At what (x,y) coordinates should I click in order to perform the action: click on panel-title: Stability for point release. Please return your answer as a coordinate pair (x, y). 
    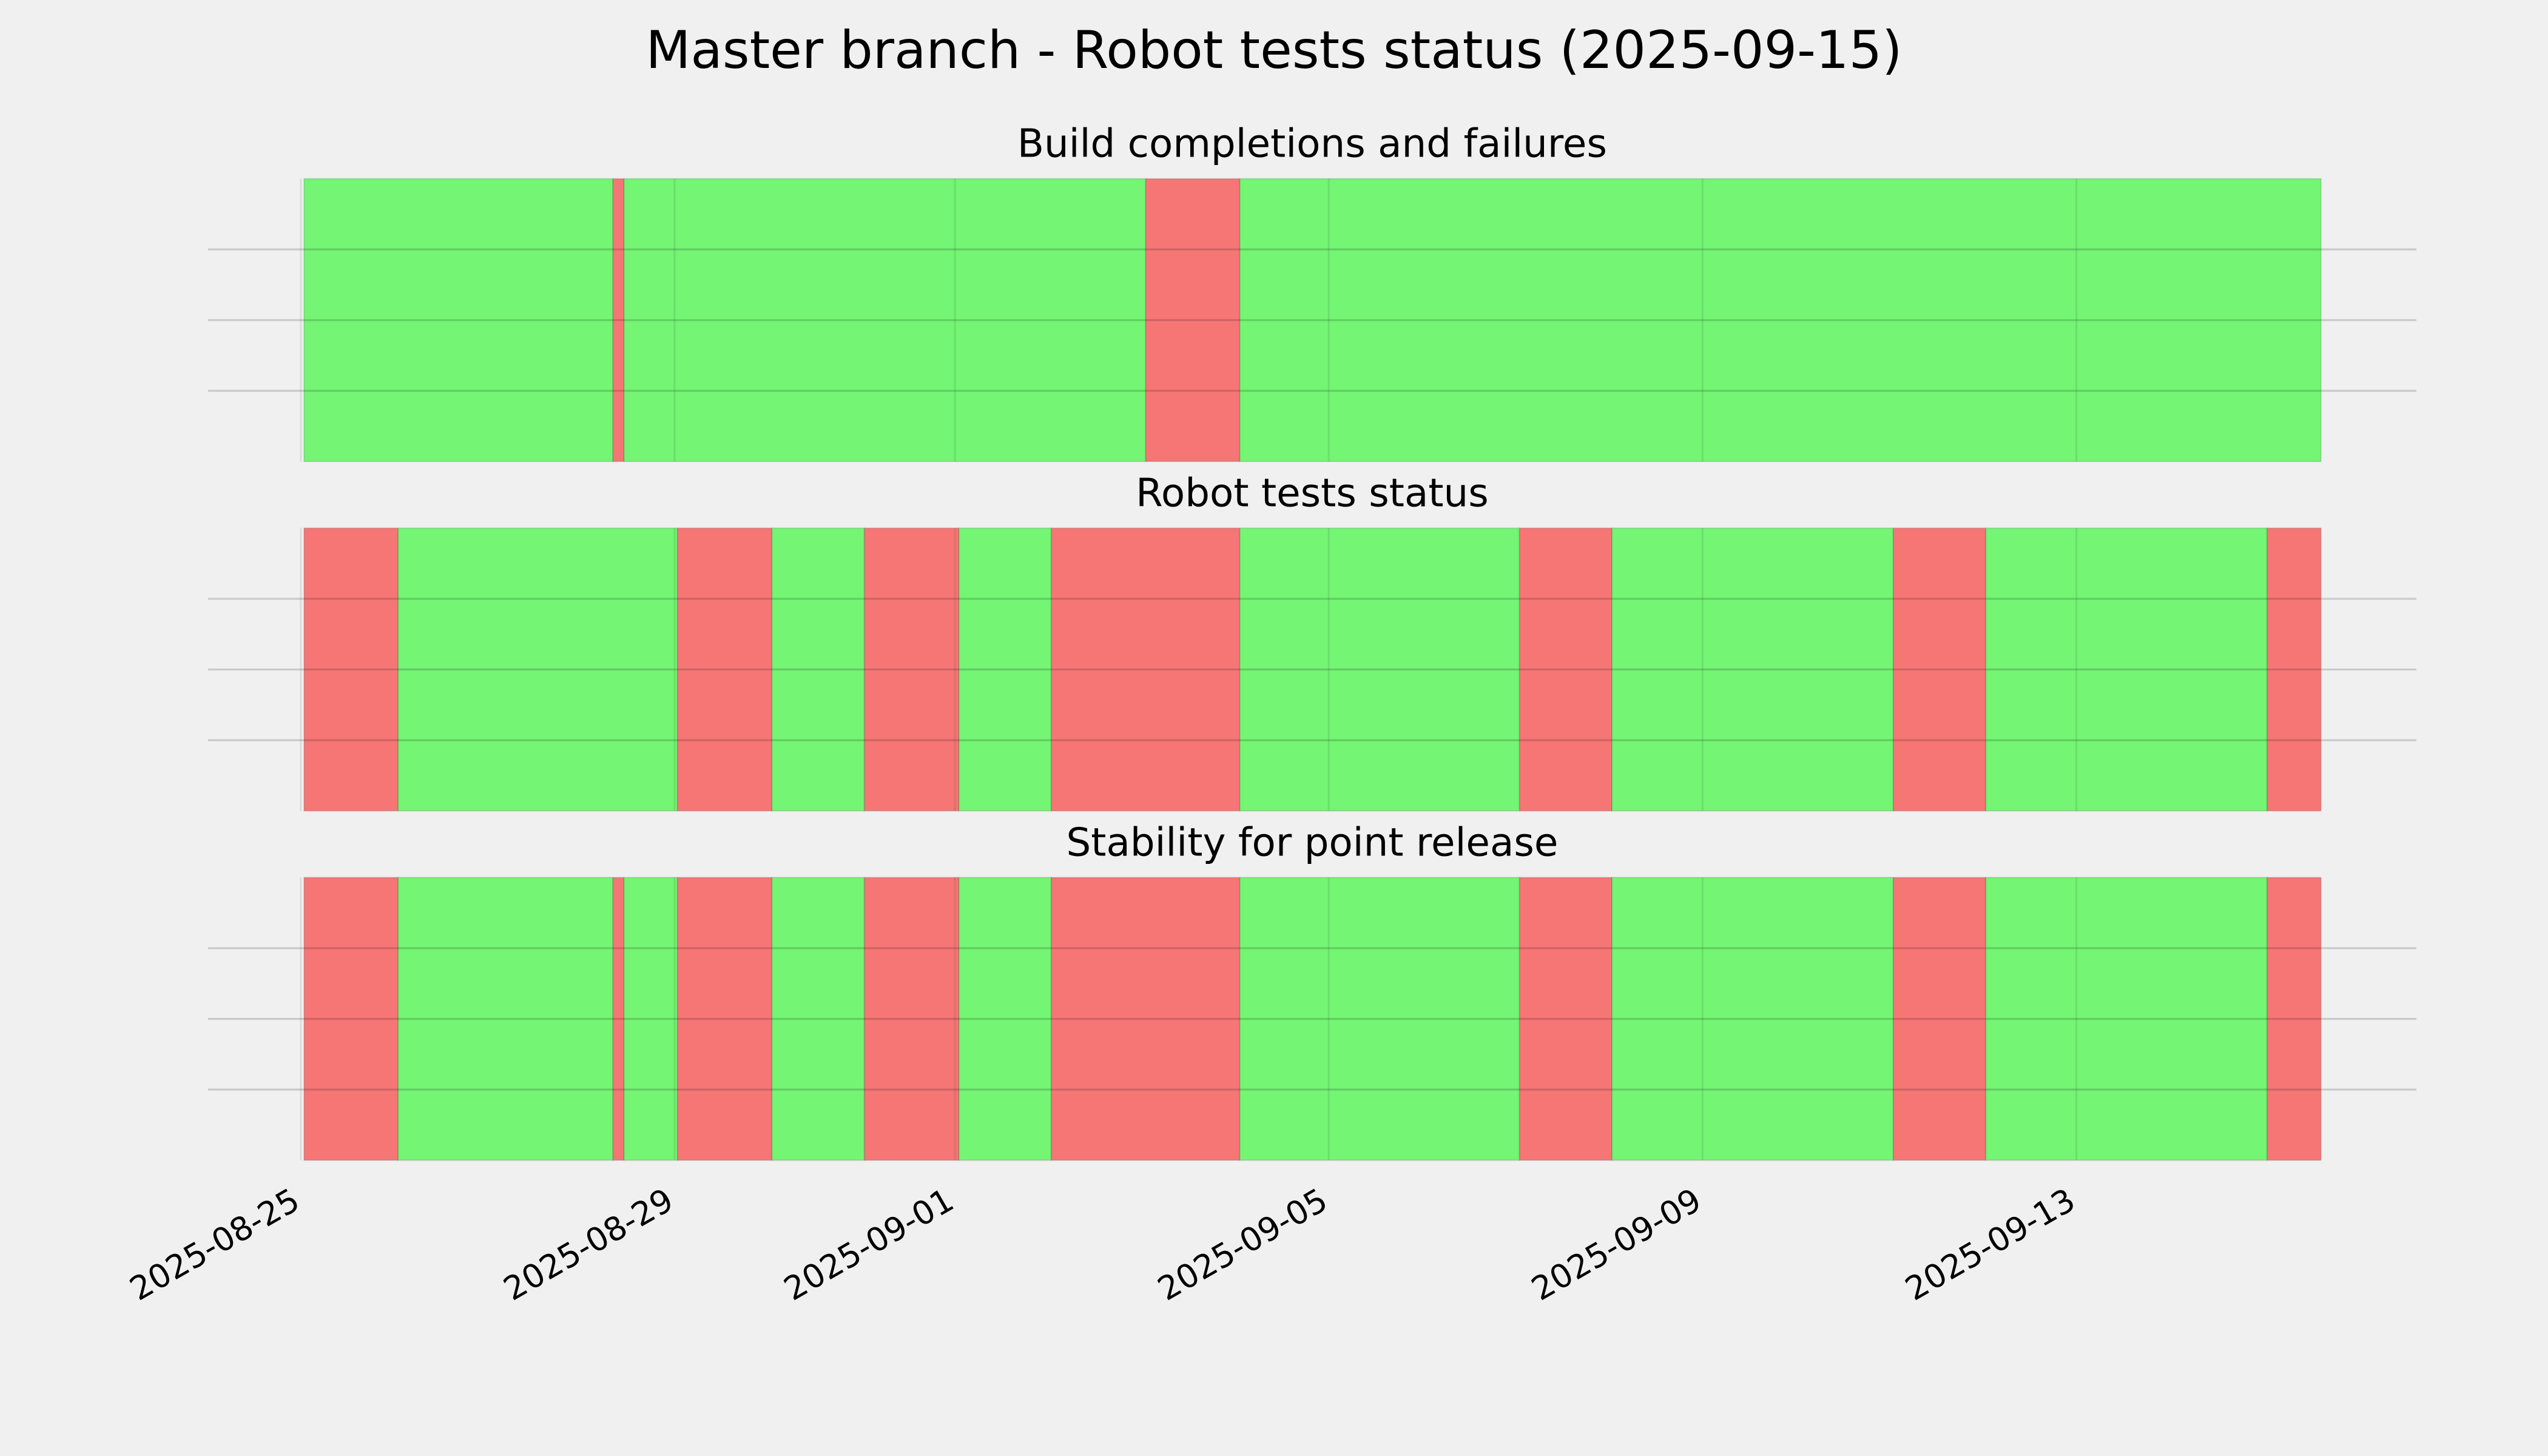
    Looking at the image, I should click on (1313, 842).